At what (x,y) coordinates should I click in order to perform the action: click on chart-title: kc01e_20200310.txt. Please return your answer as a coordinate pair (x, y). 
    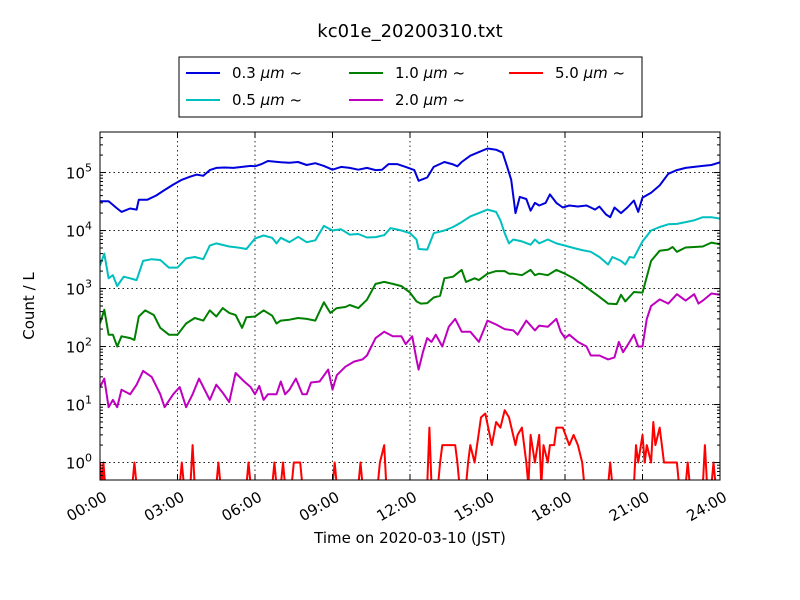
    Looking at the image, I should click on (409, 31).